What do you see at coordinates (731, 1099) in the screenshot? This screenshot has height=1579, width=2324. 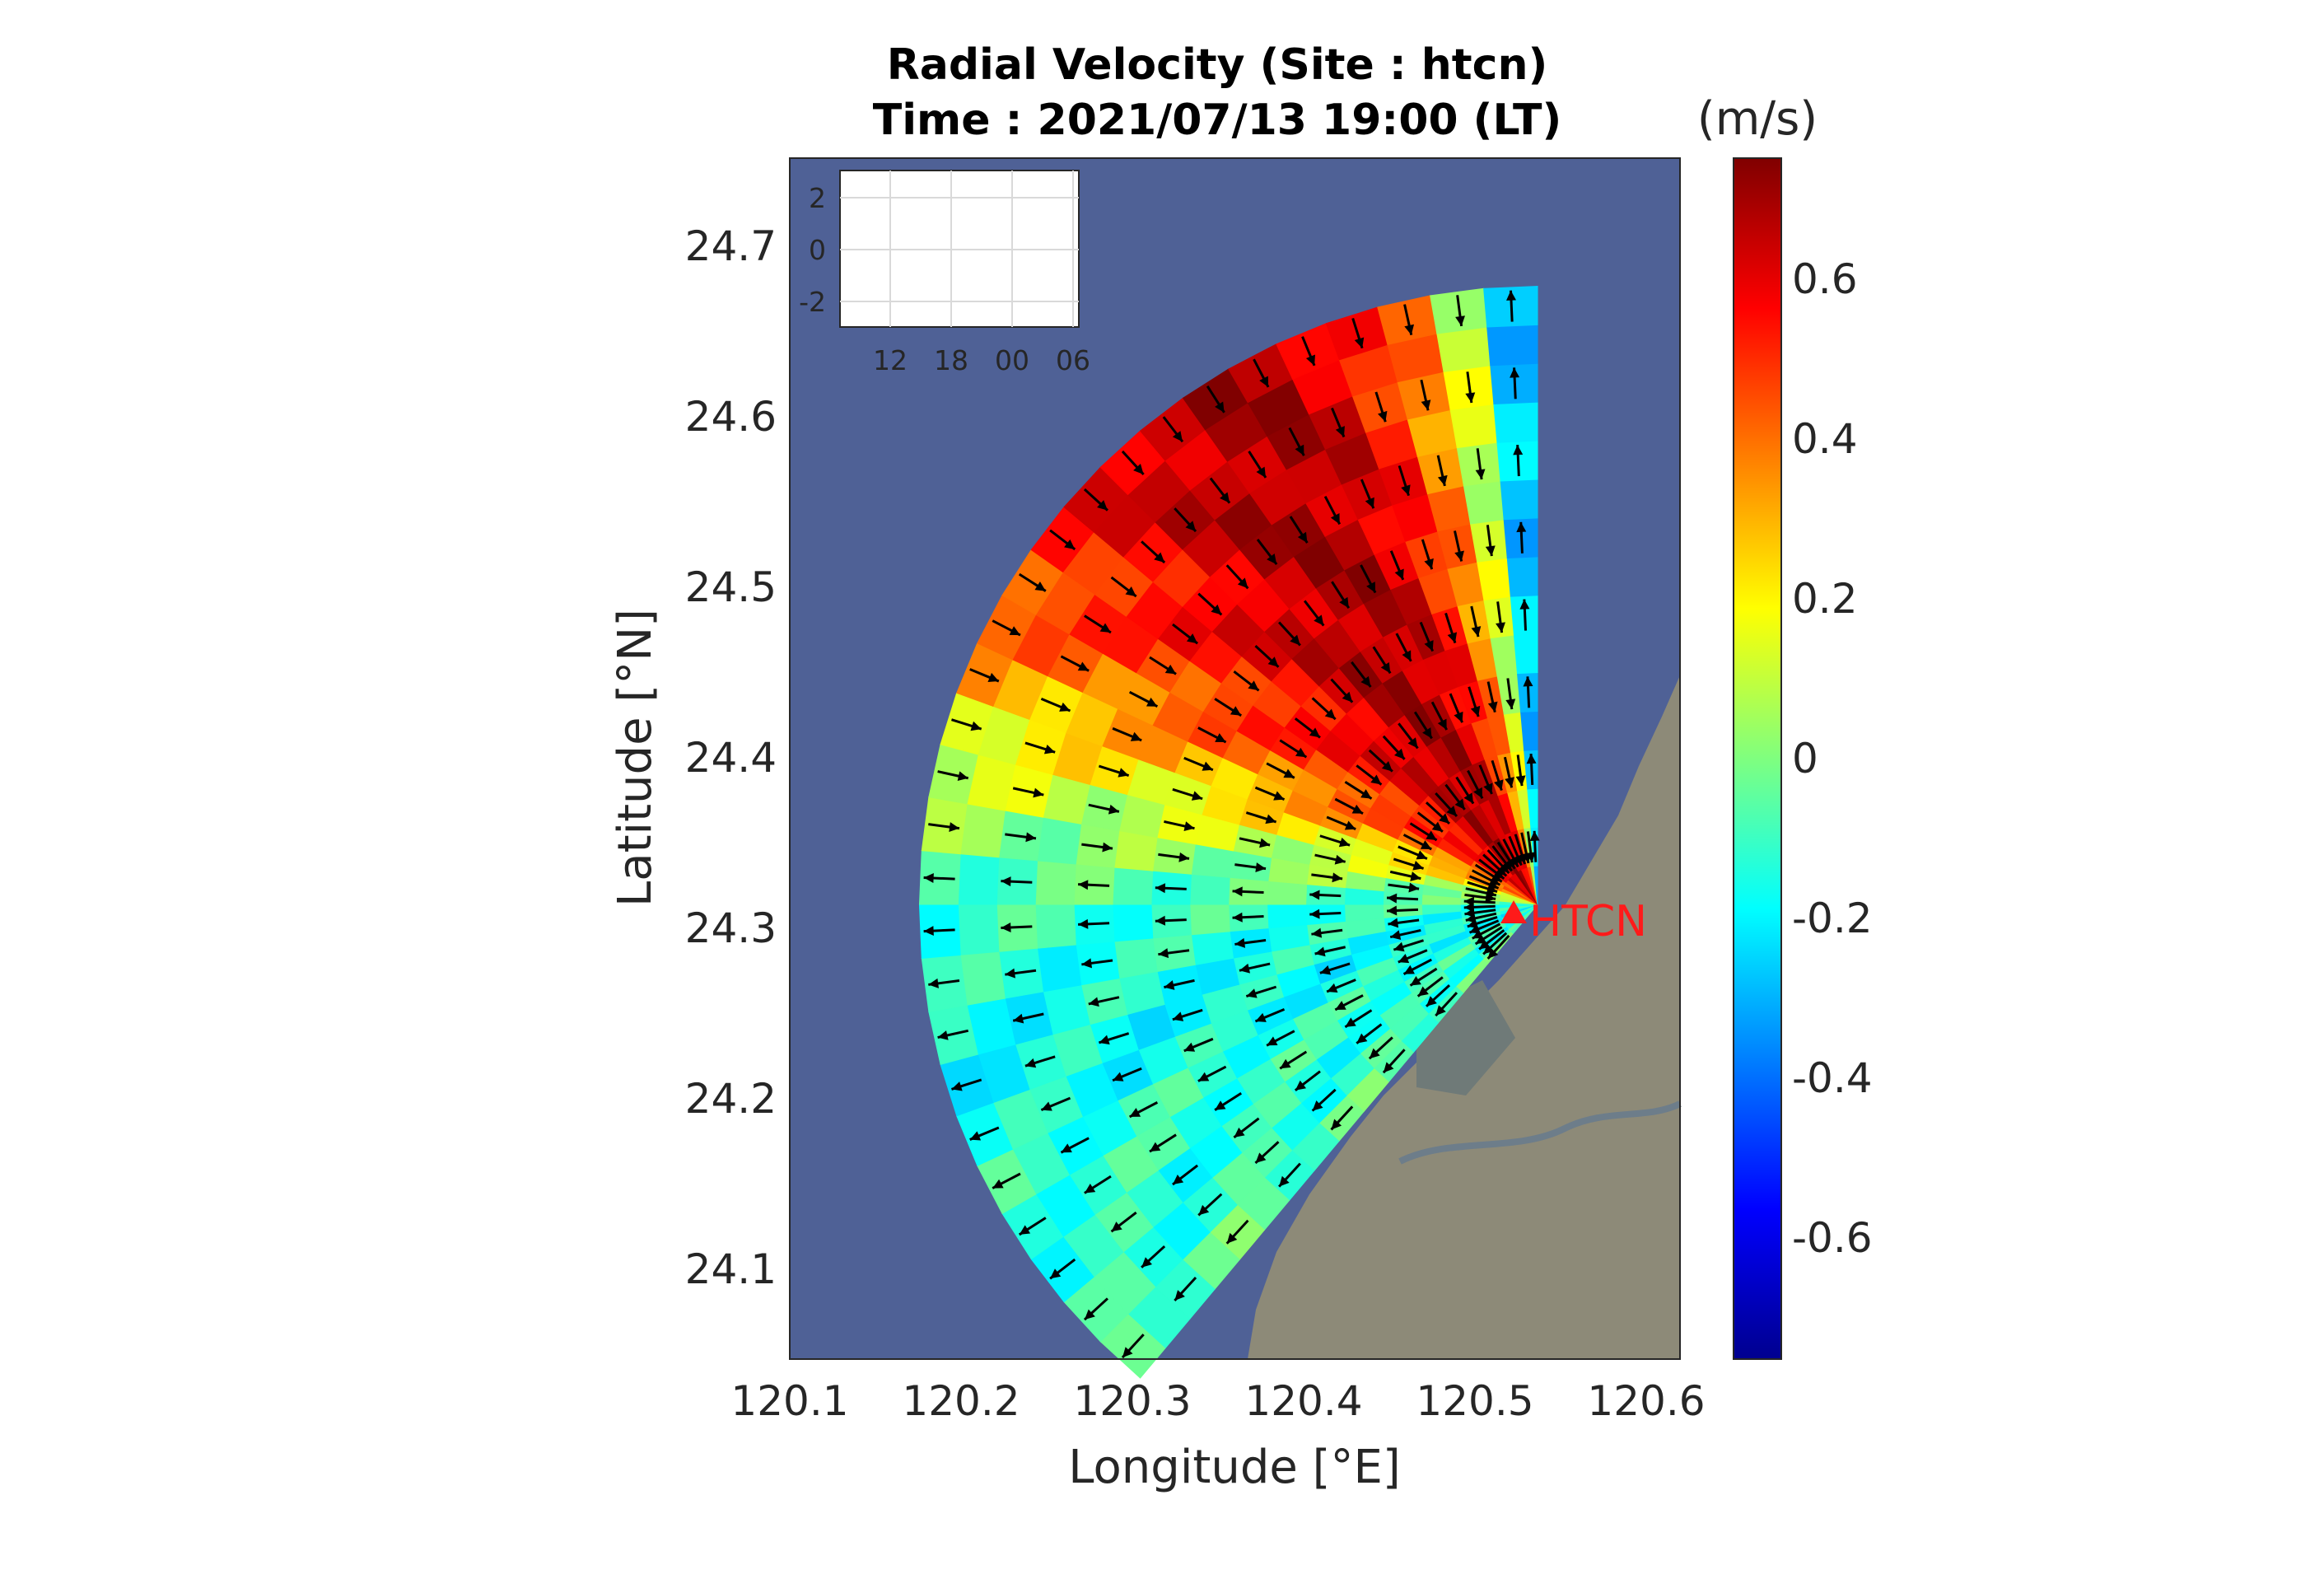 I see `y-tick-label: 24.2` at bounding box center [731, 1099].